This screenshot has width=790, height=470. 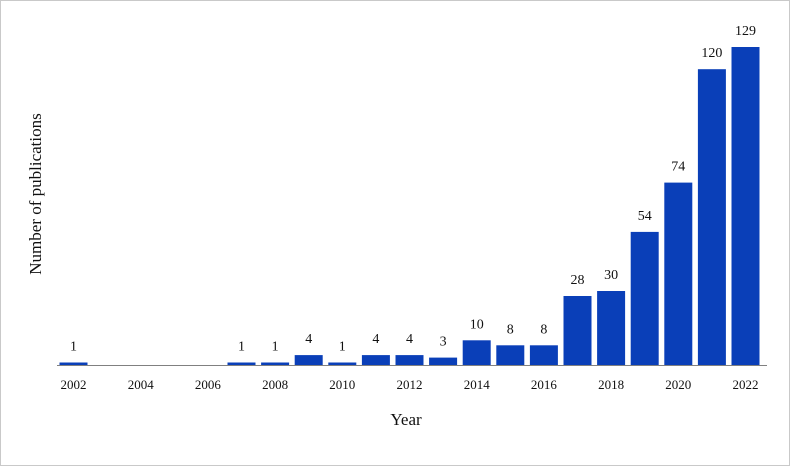 What do you see at coordinates (443, 342) in the screenshot?
I see `data-label-2013: 3` at bounding box center [443, 342].